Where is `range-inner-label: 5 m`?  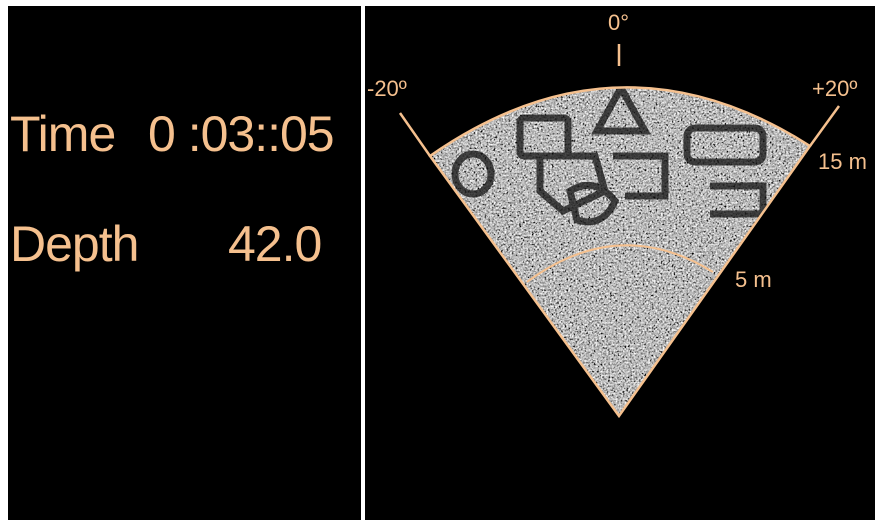 range-inner-label: 5 m is located at coordinates (753, 279).